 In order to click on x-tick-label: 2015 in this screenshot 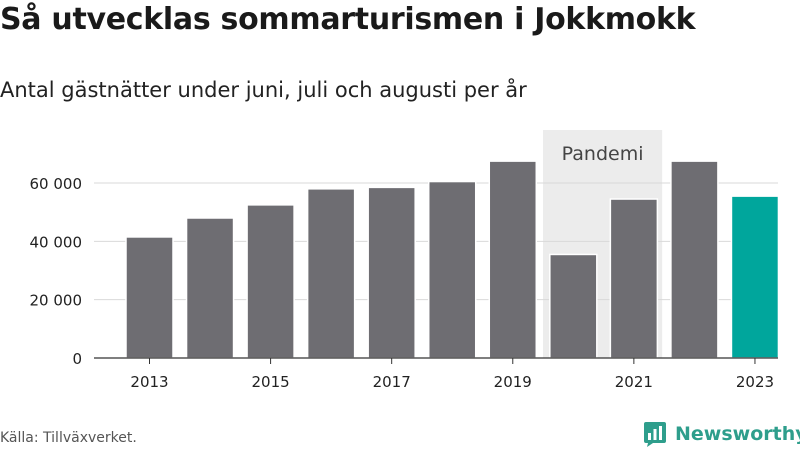, I will do `click(270, 382)`.